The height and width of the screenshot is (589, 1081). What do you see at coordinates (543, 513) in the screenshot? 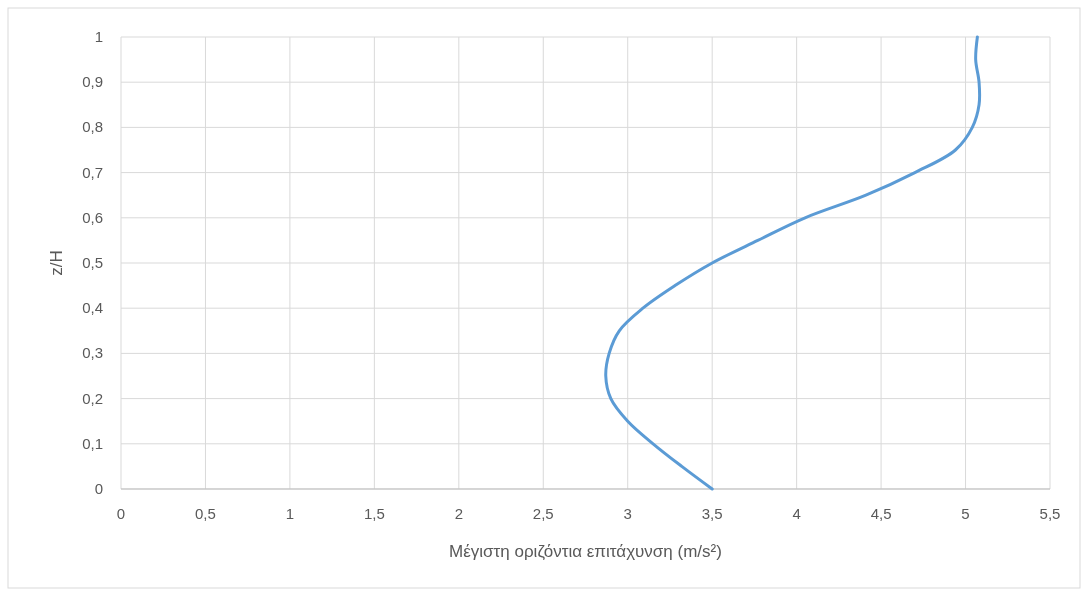
I see `x-tick-label: 2,5` at bounding box center [543, 513].